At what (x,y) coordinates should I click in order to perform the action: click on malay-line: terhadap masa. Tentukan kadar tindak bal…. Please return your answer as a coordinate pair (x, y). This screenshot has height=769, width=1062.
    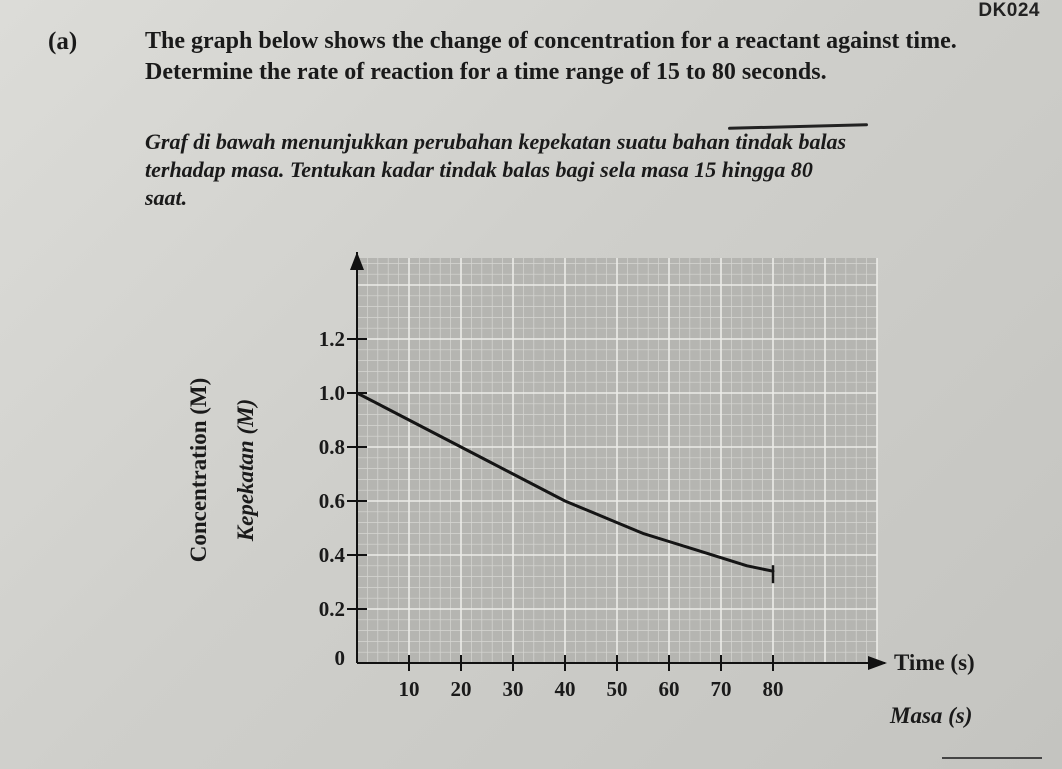
    Looking at the image, I should click on (479, 169).